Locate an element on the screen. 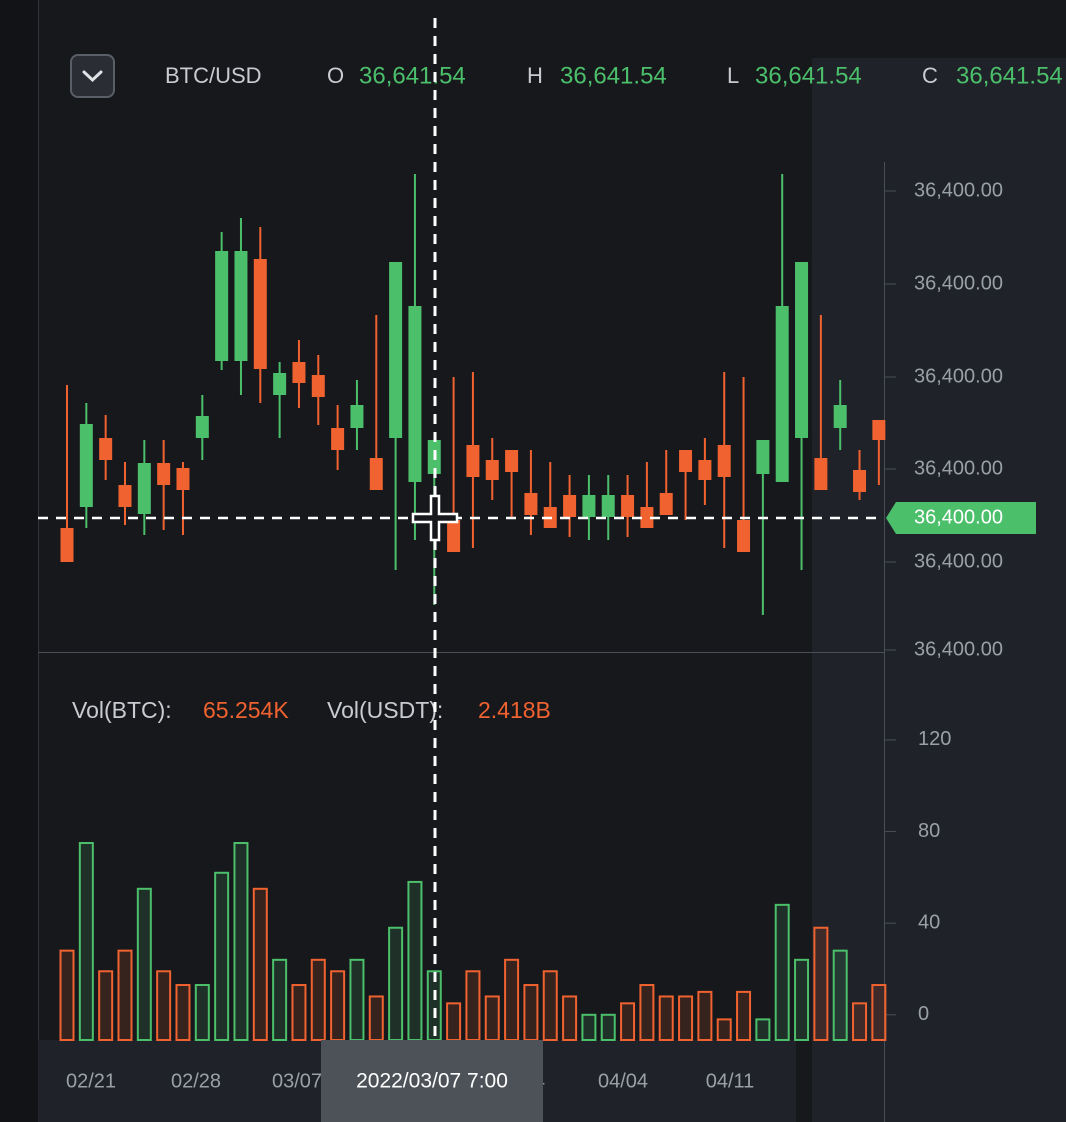 The height and width of the screenshot is (1122, 1066). x-tick-label: 03/07 is located at coordinates (297, 1081).